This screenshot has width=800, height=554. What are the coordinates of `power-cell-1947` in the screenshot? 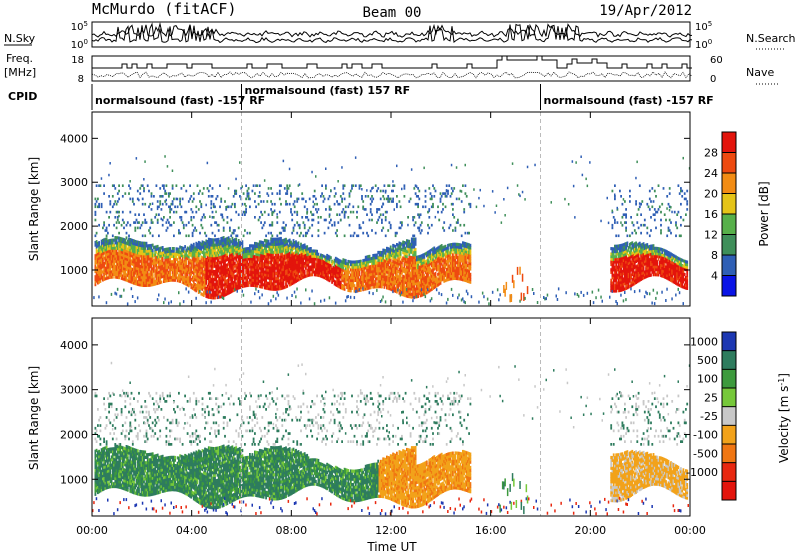 It's located at (223, 228).